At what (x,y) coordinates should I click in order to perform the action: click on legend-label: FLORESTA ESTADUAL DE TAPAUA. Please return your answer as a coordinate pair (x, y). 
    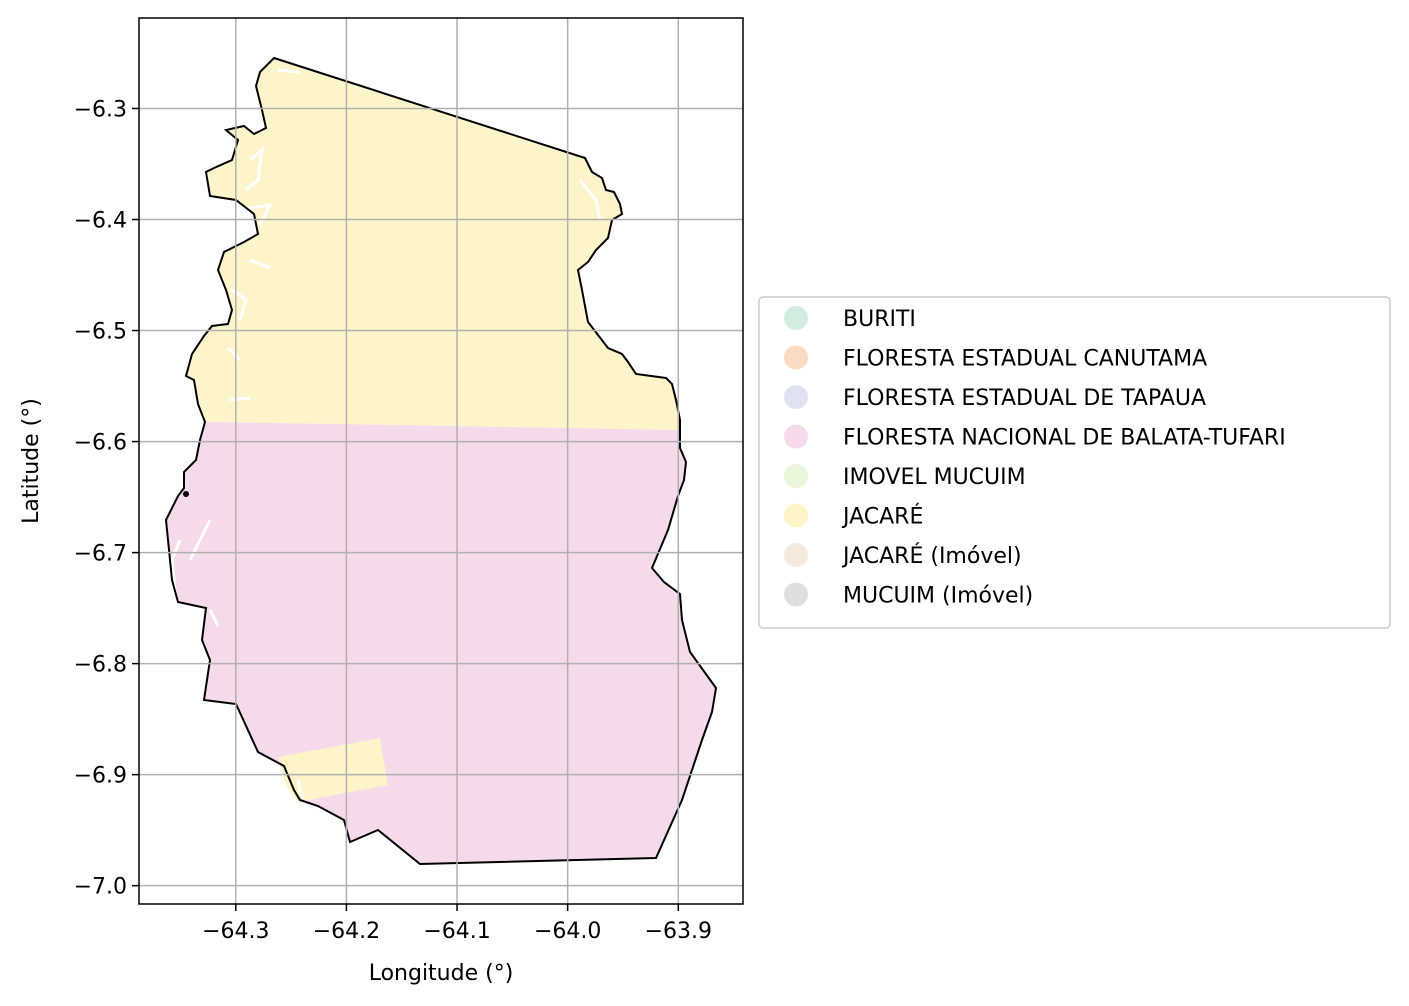
    Looking at the image, I should click on (1024, 398).